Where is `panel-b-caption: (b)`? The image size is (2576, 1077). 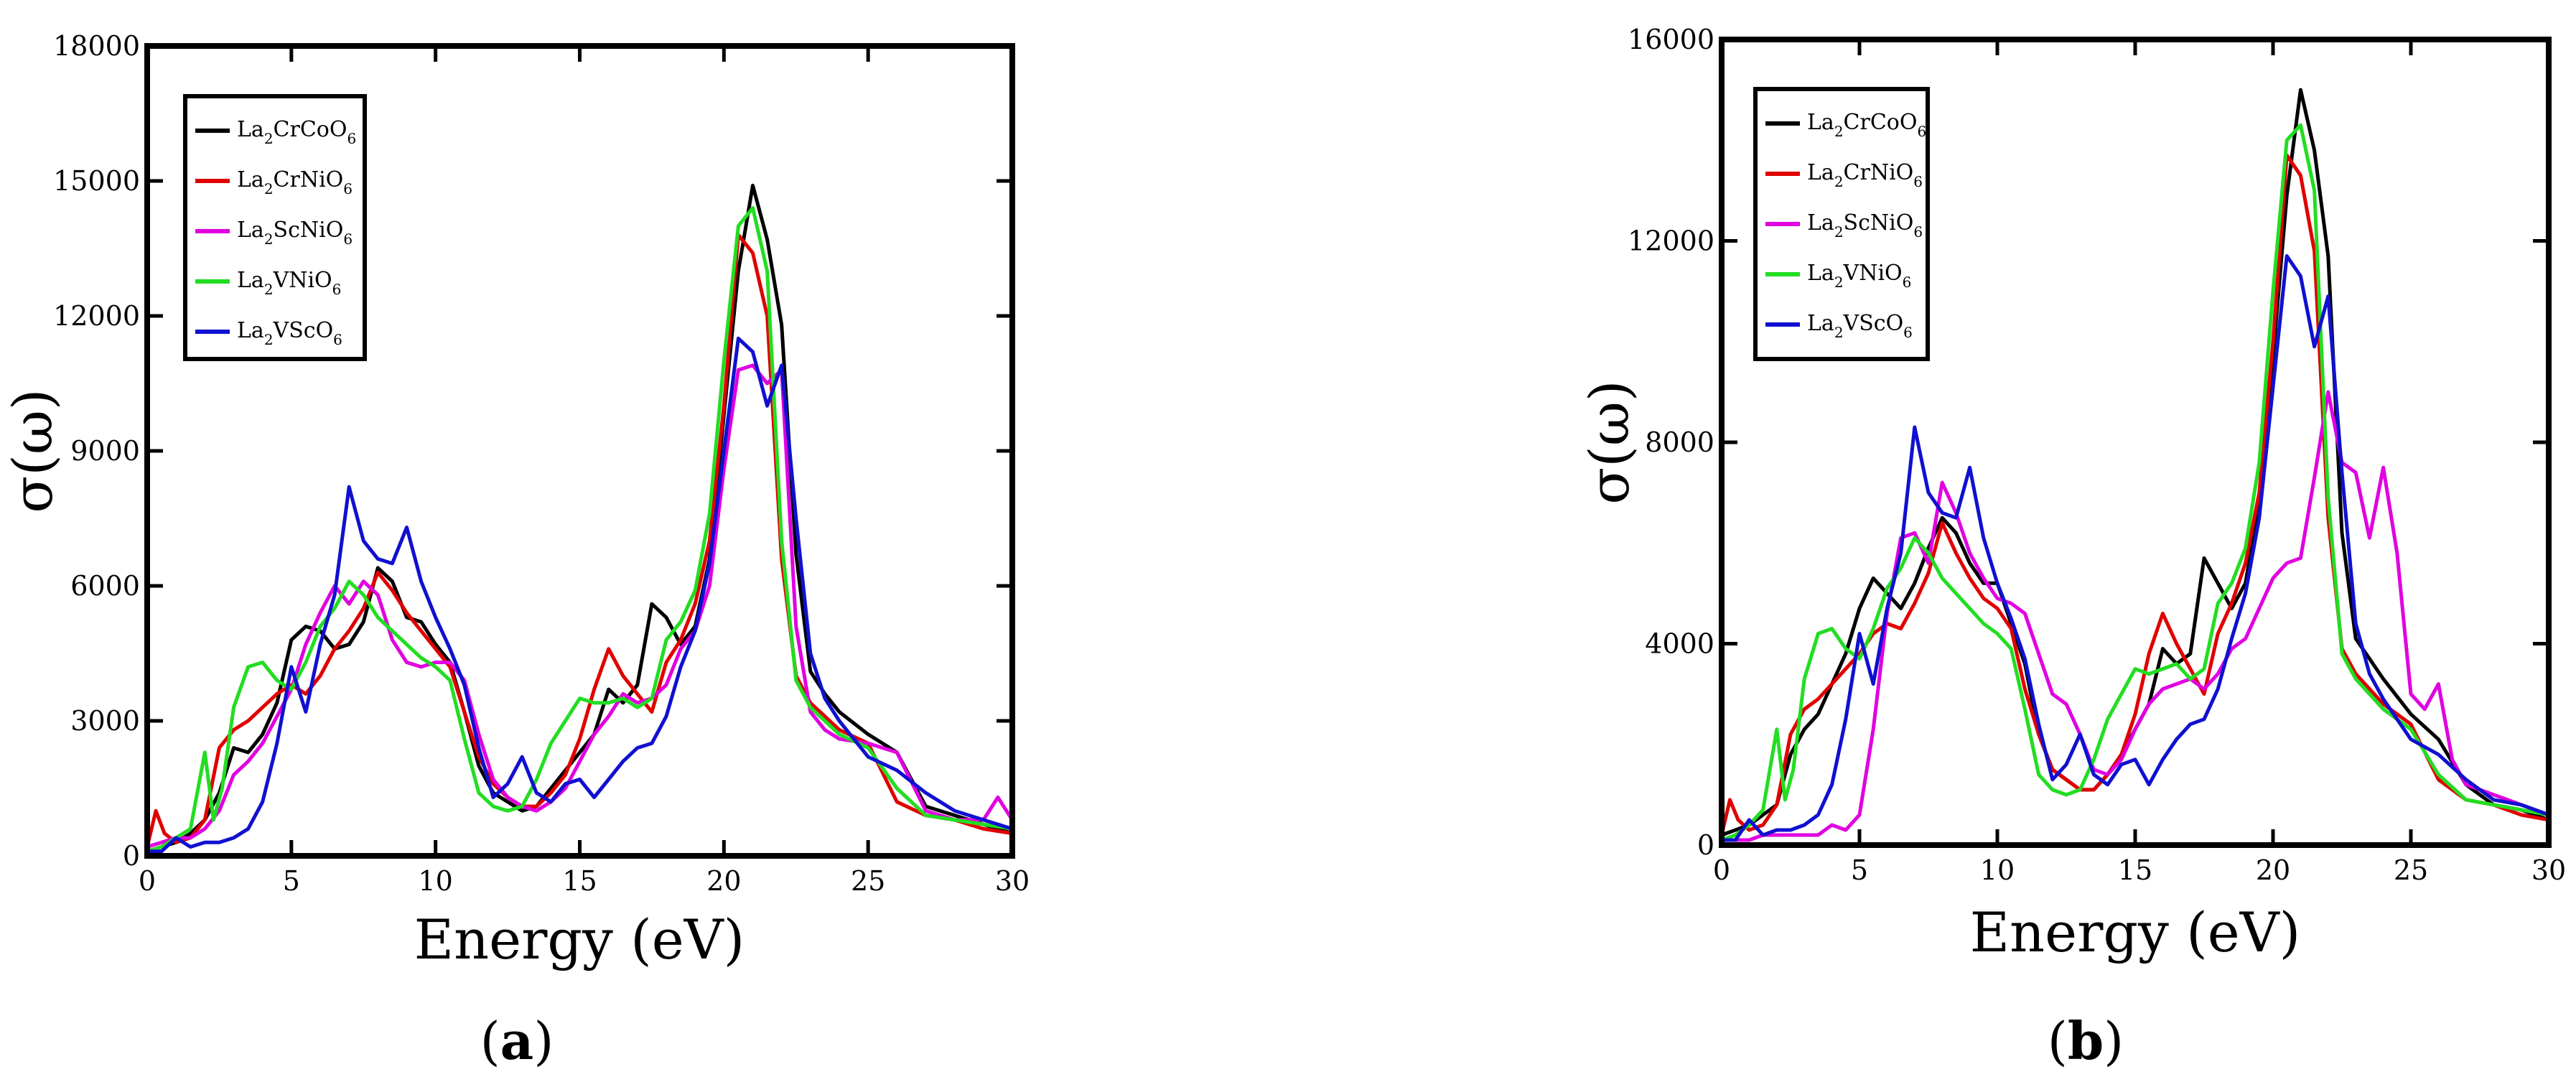
panel-b-caption: (b) is located at coordinates (2086, 1040).